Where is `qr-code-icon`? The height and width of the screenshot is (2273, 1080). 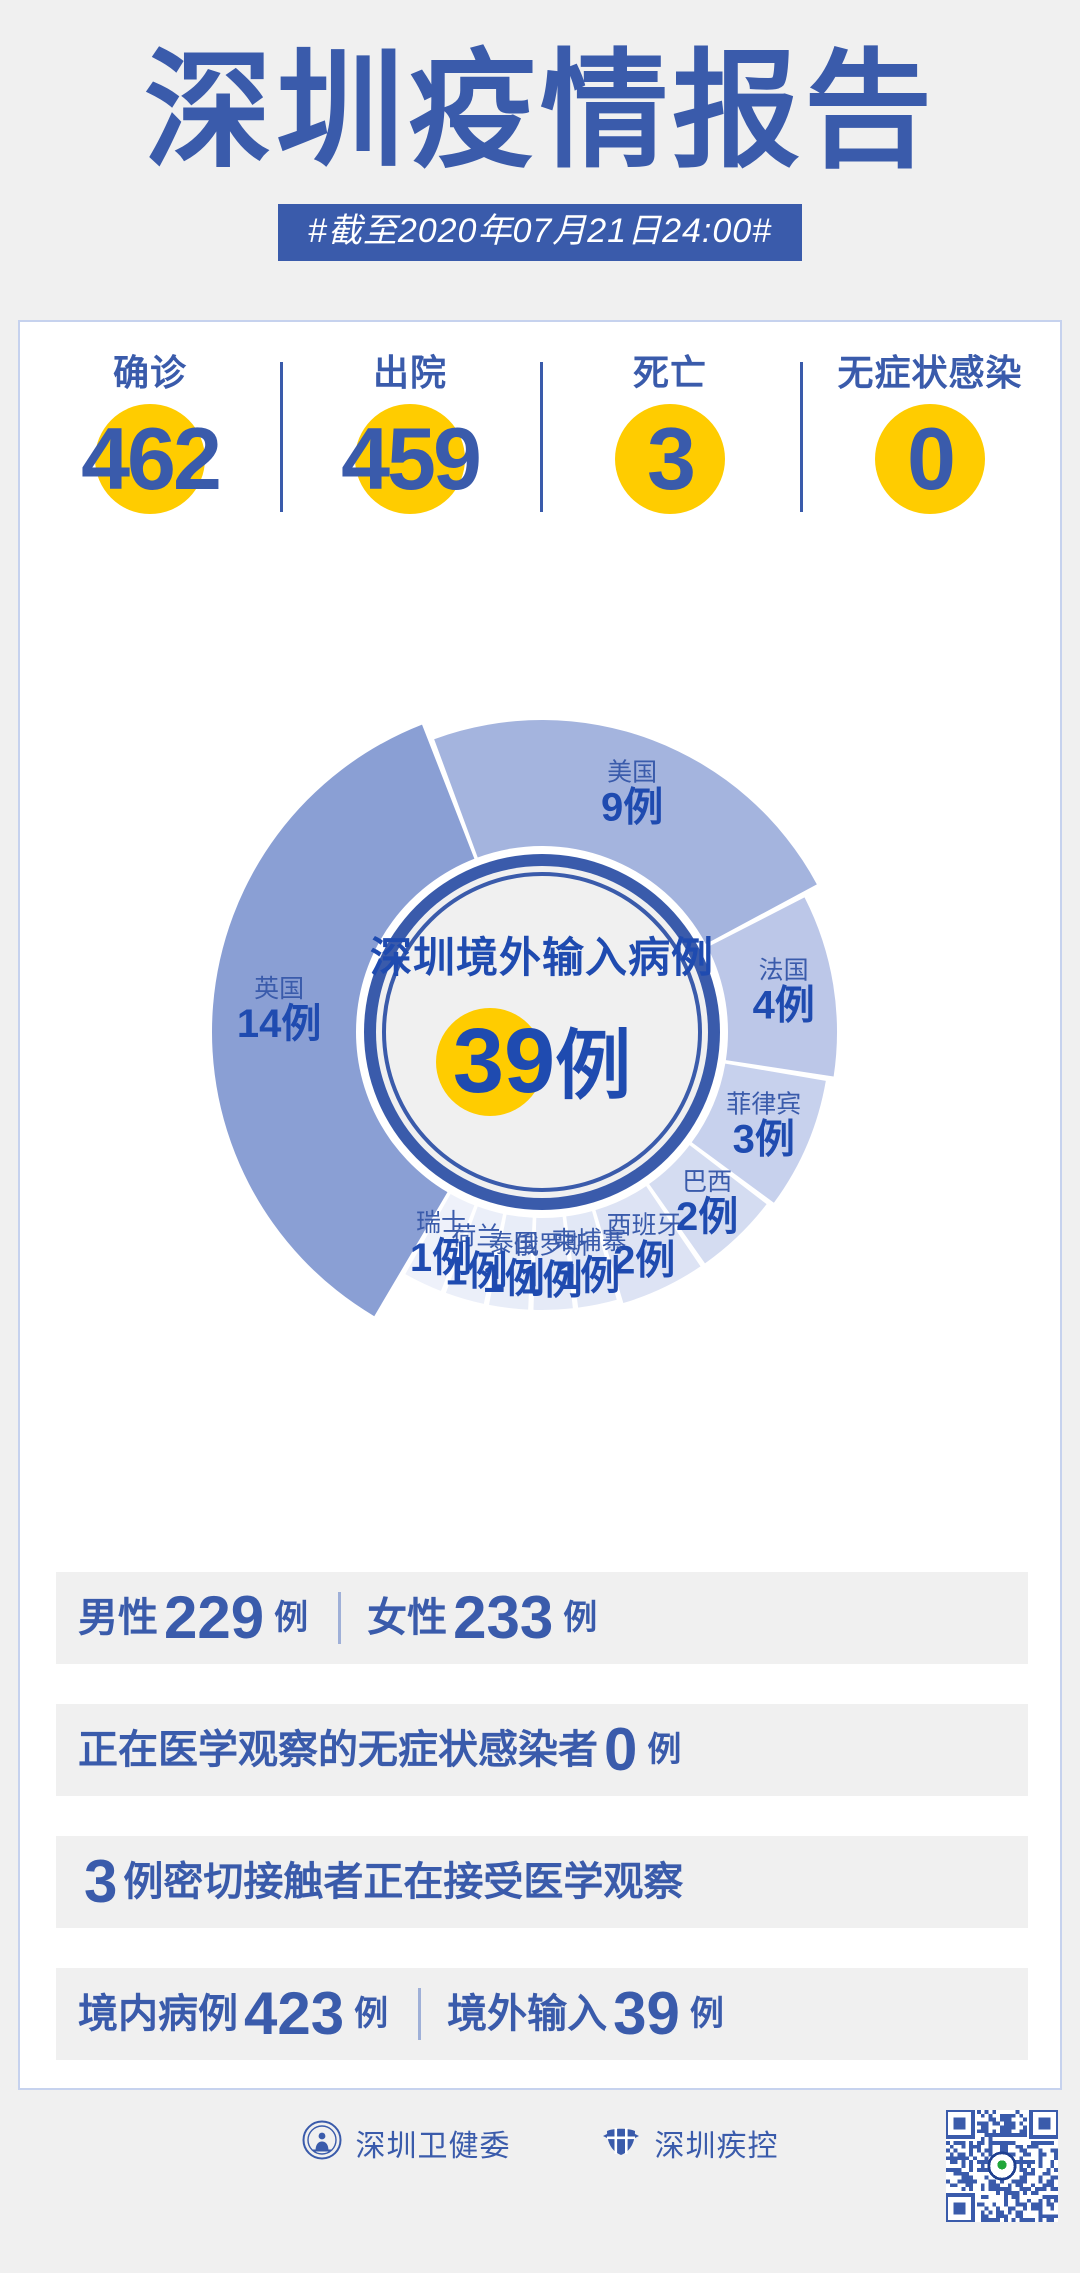 qr-code-icon is located at coordinates (1002, 2166).